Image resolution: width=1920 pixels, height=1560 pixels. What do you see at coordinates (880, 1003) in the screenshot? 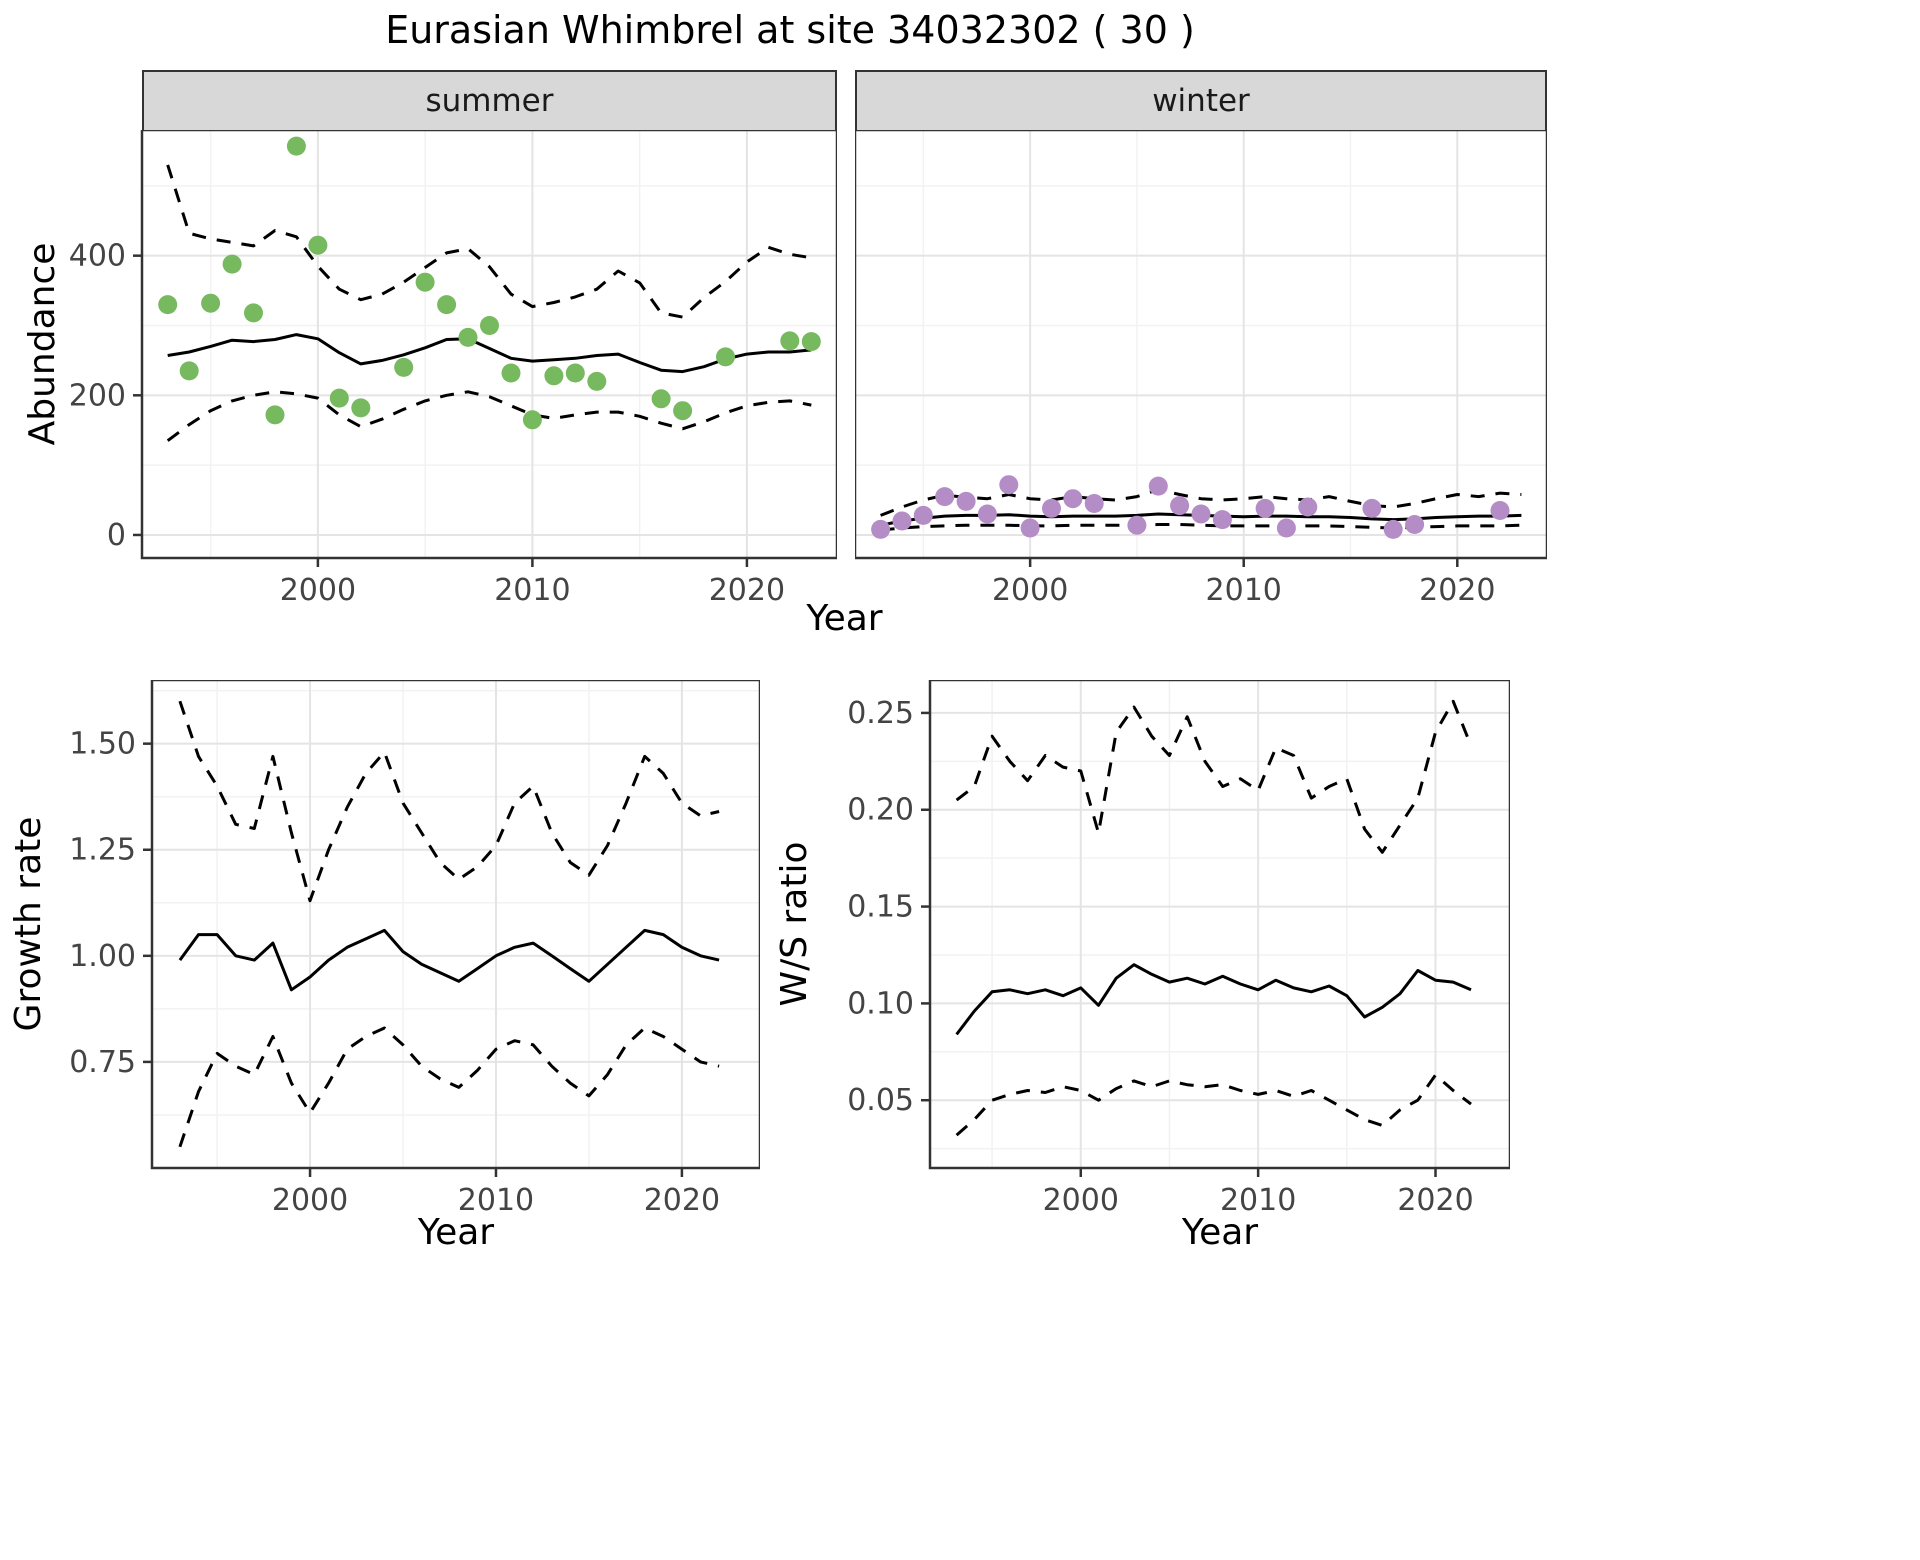
I see `y-tick-label: 0.10` at bounding box center [880, 1003].